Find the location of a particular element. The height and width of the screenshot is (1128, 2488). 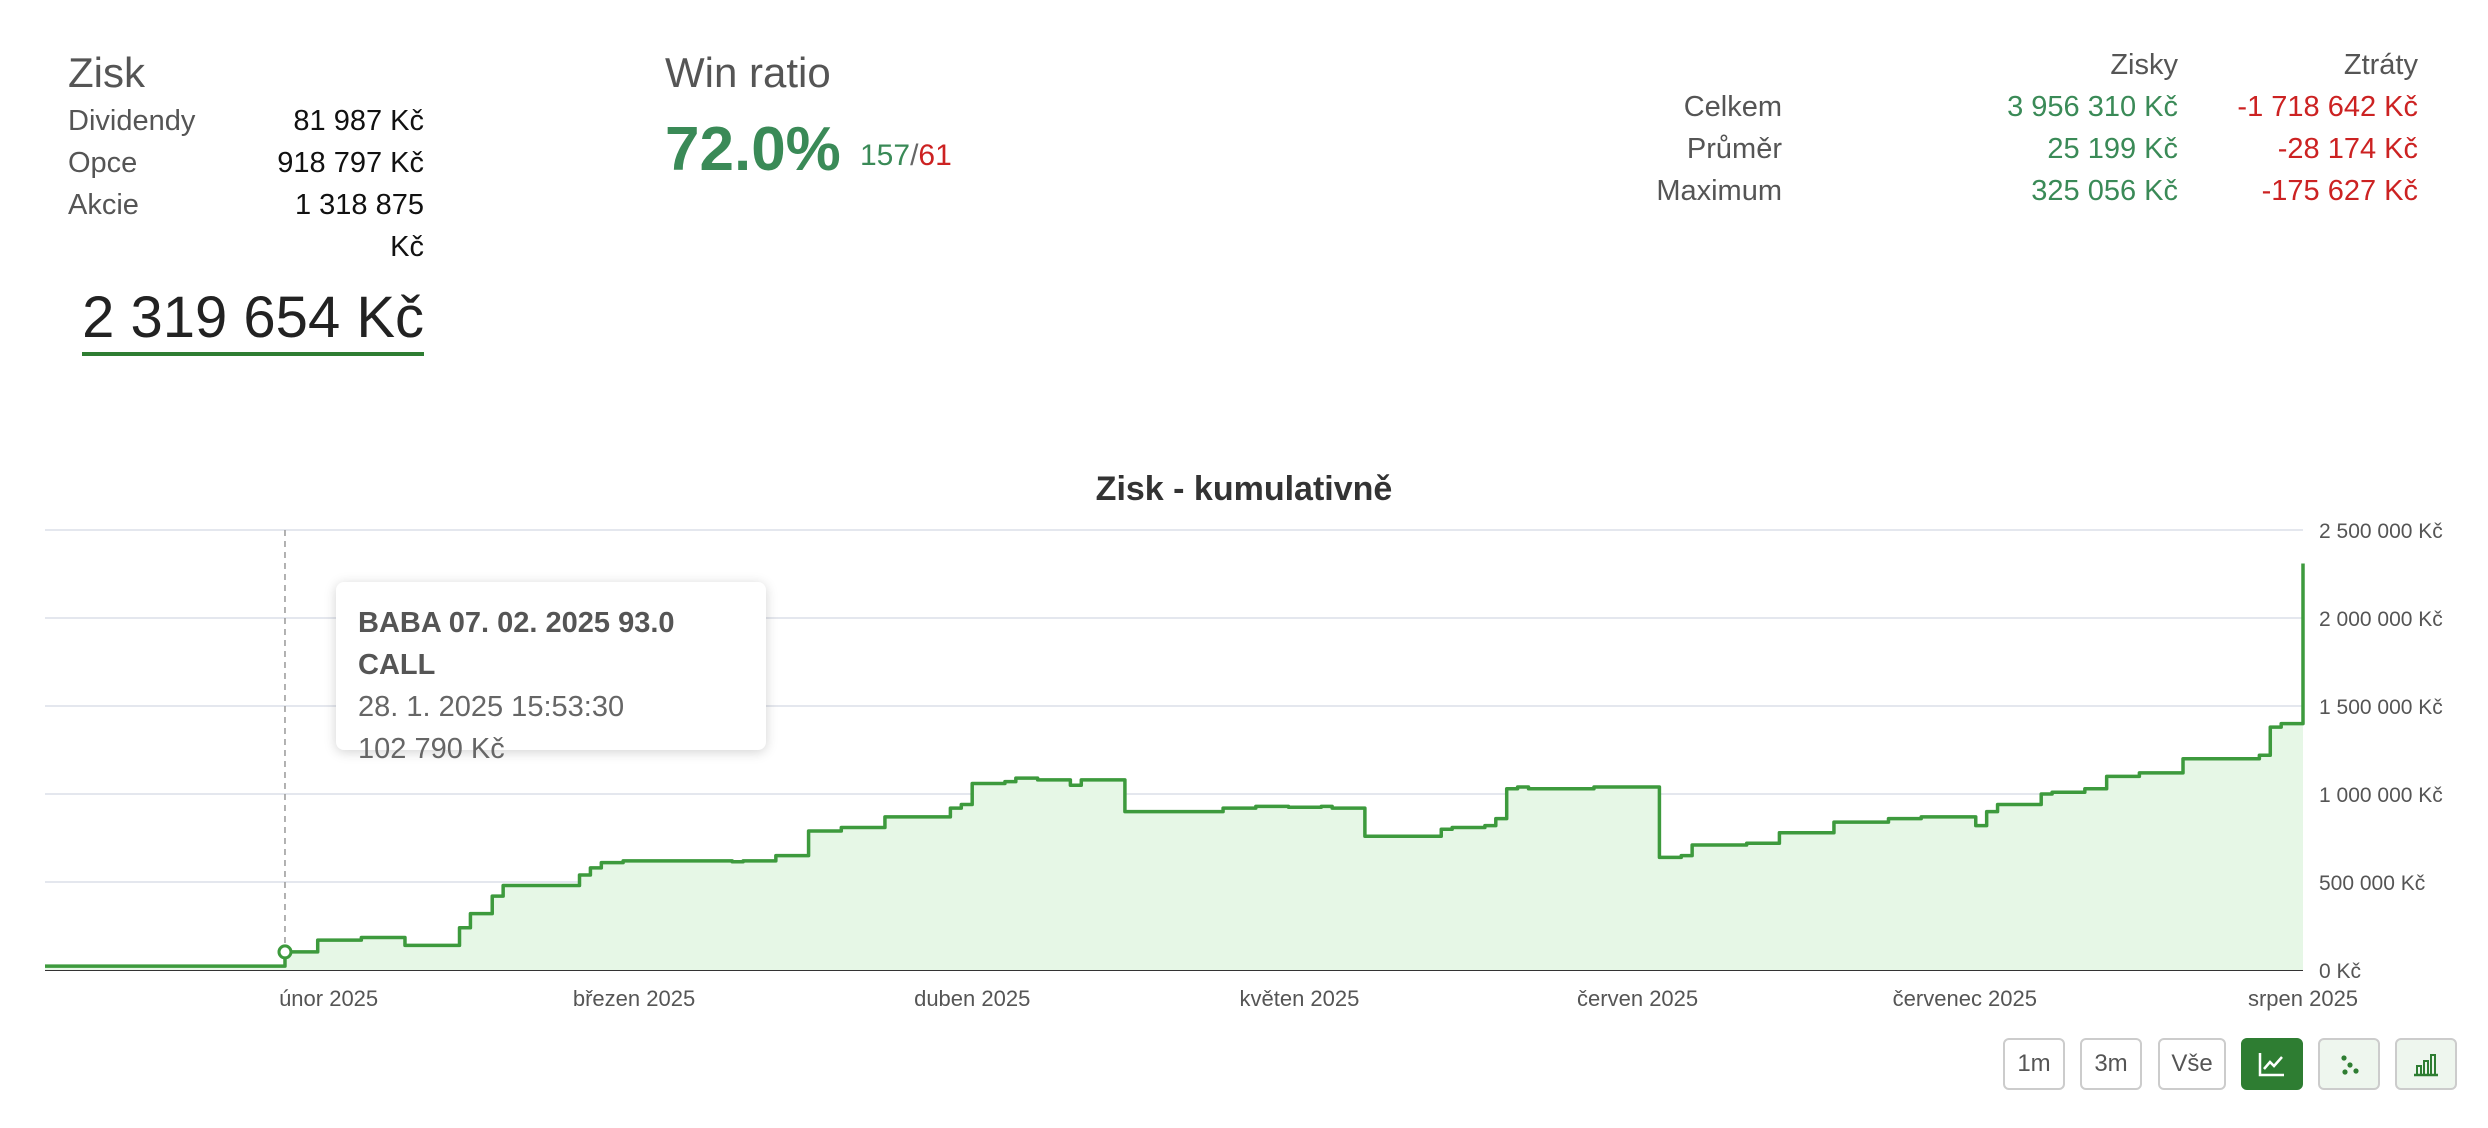

bar-chart-button is located at coordinates (2426, 1064).